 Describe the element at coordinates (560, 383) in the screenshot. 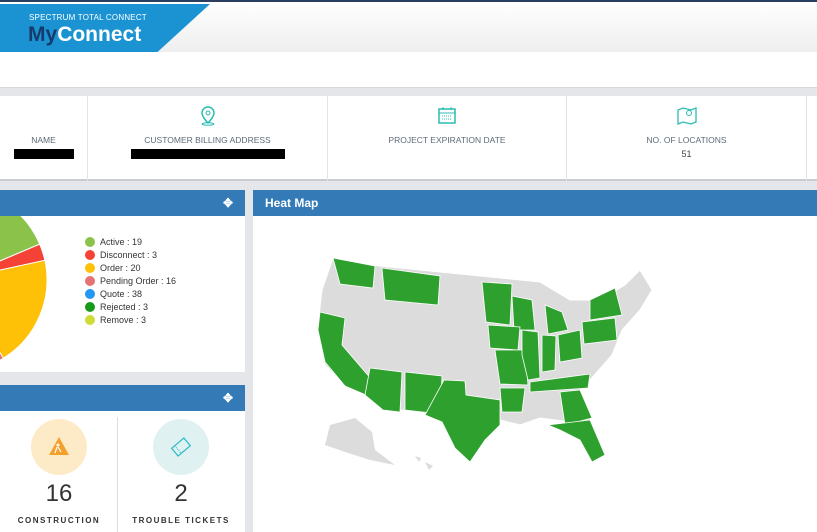

I see `state-tennessee` at that location.